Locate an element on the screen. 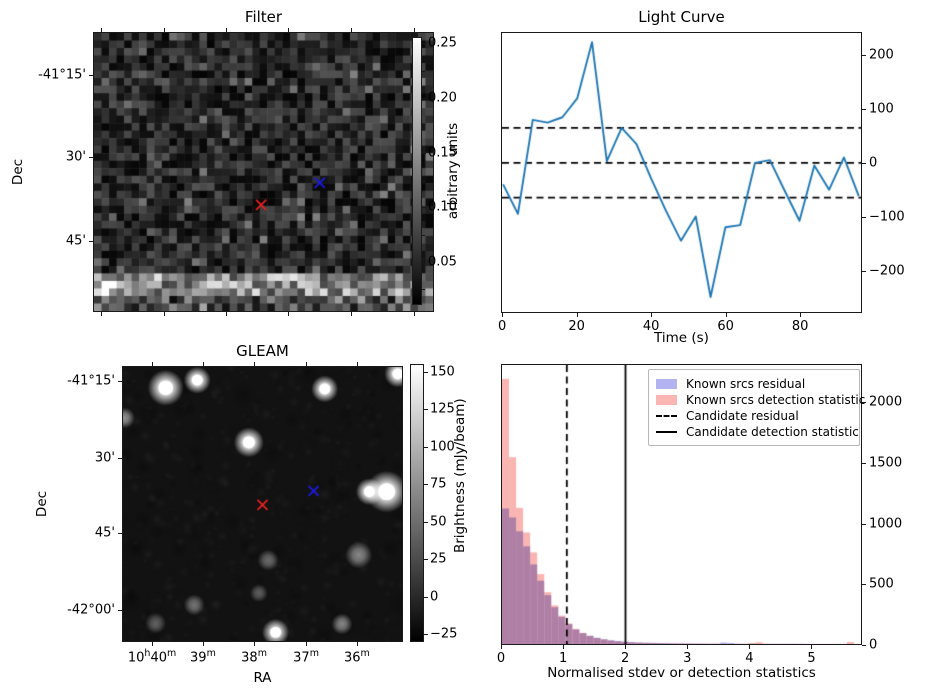 The height and width of the screenshot is (699, 938). light-curve-xtick-label: 0 is located at coordinates (502, 326).